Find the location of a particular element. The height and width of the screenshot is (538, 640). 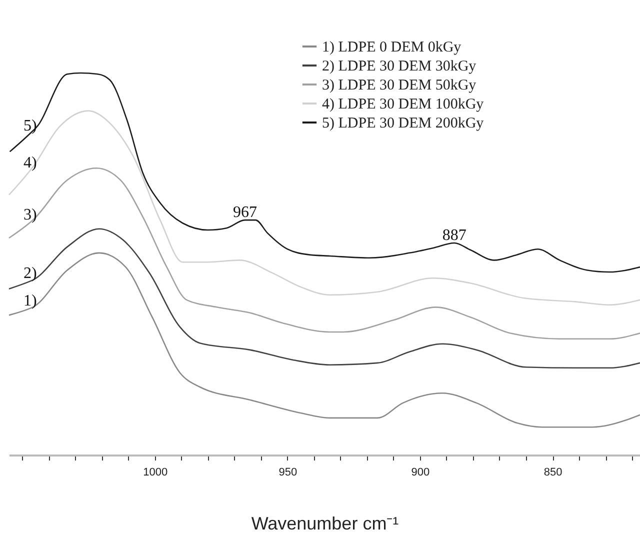

annotation: 1) is located at coordinates (30, 301).